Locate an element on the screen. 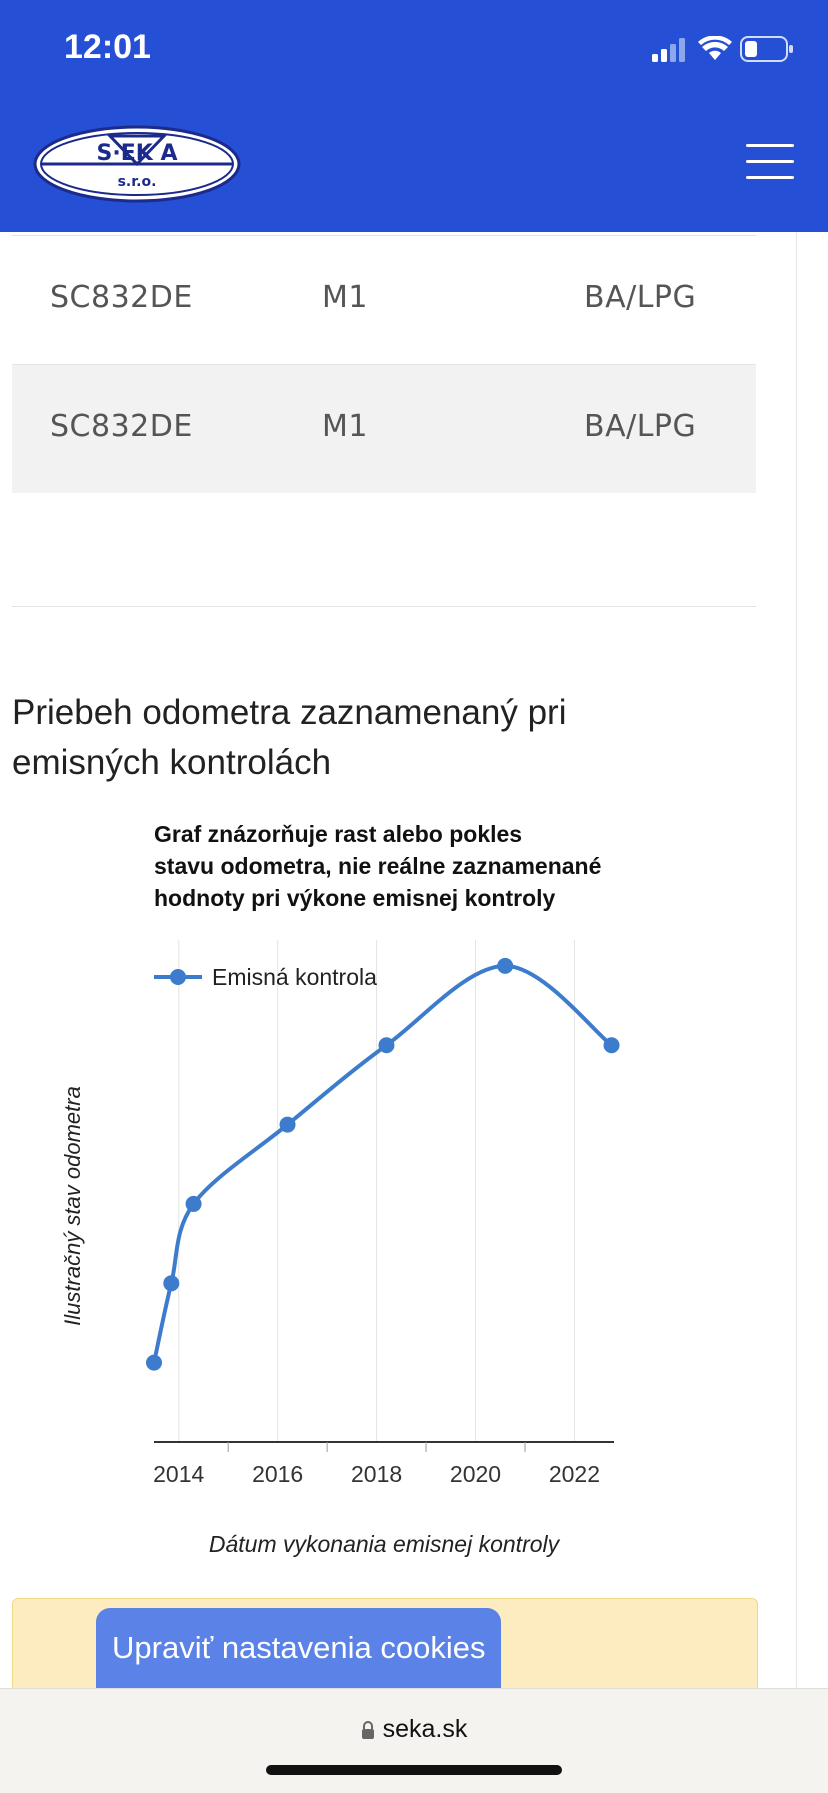 Image resolution: width=828 pixels, height=1793 pixels. lock-icon is located at coordinates (367, 1730).